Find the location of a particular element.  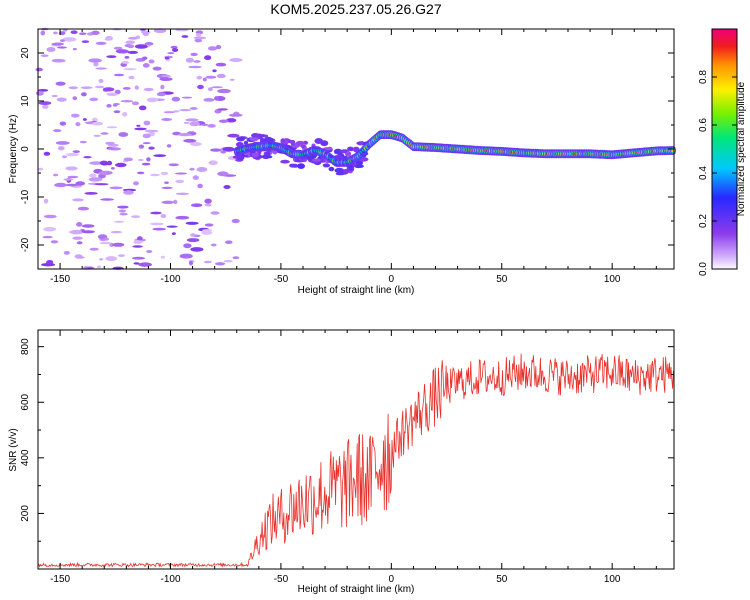

spectrogram-x-tick-label: -100 is located at coordinates (170, 279).